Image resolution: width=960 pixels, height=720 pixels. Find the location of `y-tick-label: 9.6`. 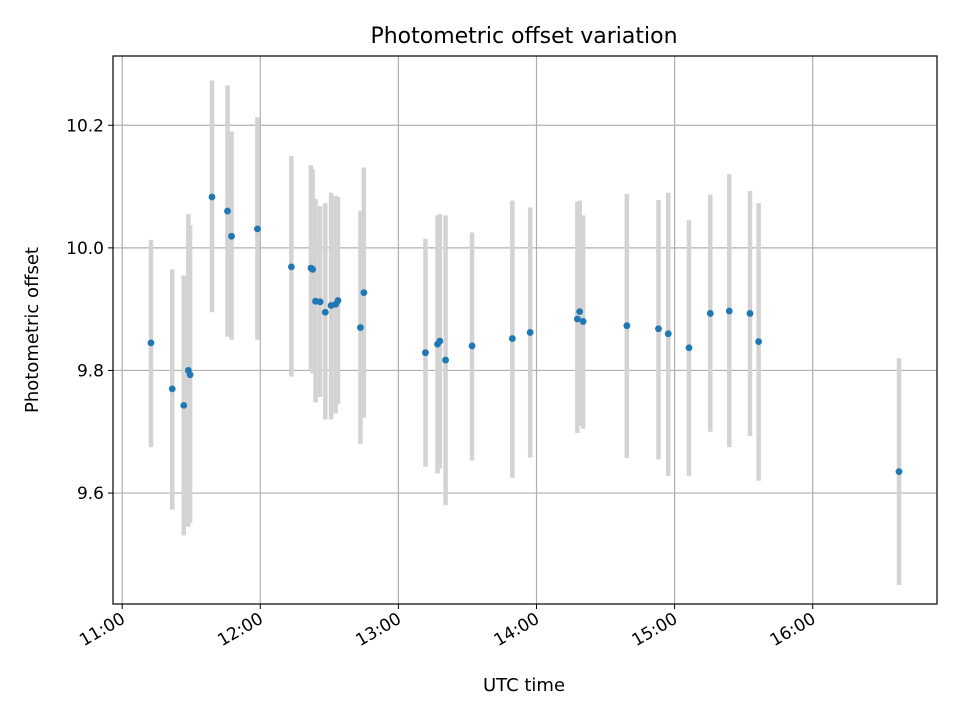

y-tick-label: 9.6 is located at coordinates (90, 494).